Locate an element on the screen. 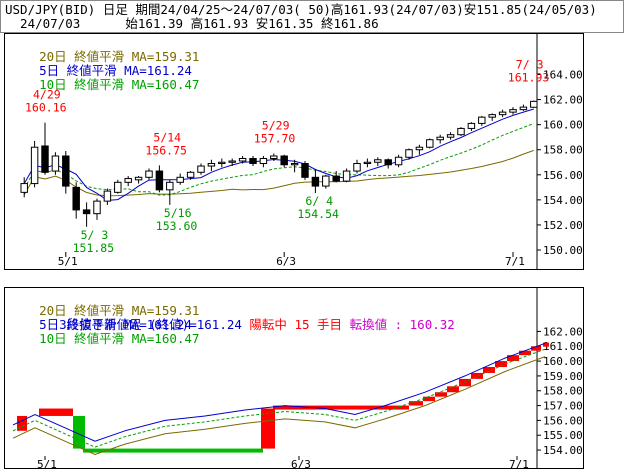 The image size is (624, 475). y-tick-label: 159.00 is located at coordinates (563, 376).